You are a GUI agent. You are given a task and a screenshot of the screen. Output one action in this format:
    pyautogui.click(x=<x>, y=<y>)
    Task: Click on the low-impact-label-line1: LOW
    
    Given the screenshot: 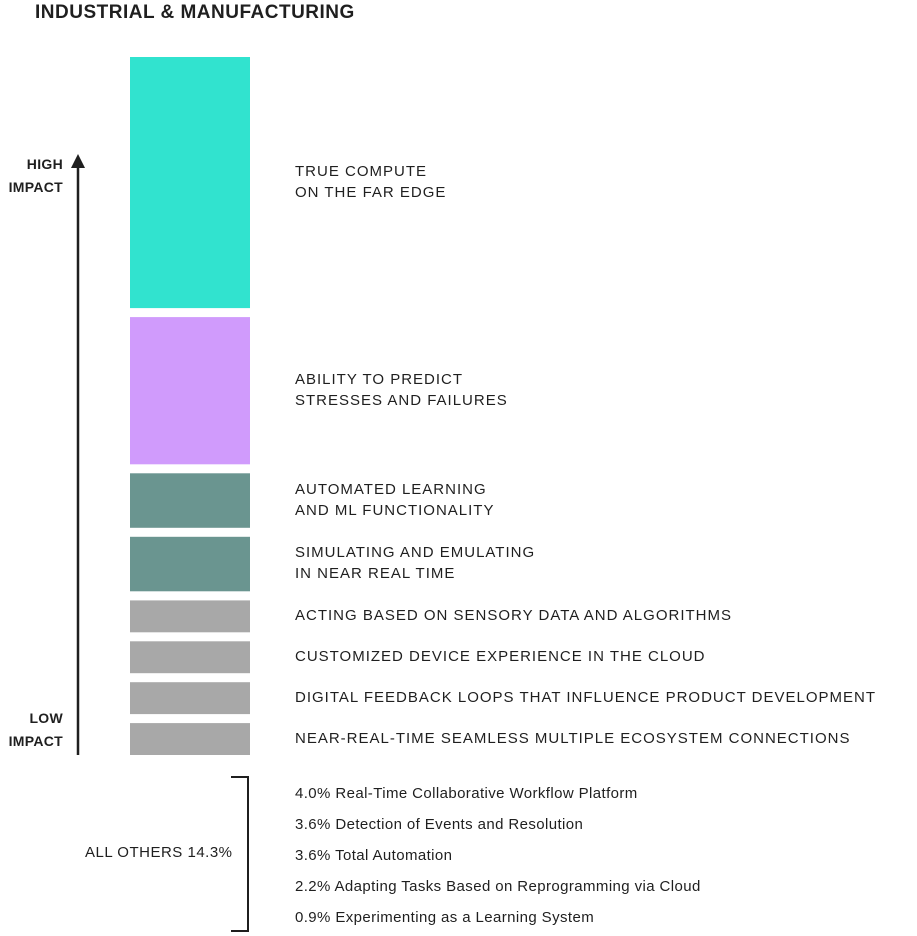 What is the action you would take?
    pyautogui.click(x=46, y=718)
    